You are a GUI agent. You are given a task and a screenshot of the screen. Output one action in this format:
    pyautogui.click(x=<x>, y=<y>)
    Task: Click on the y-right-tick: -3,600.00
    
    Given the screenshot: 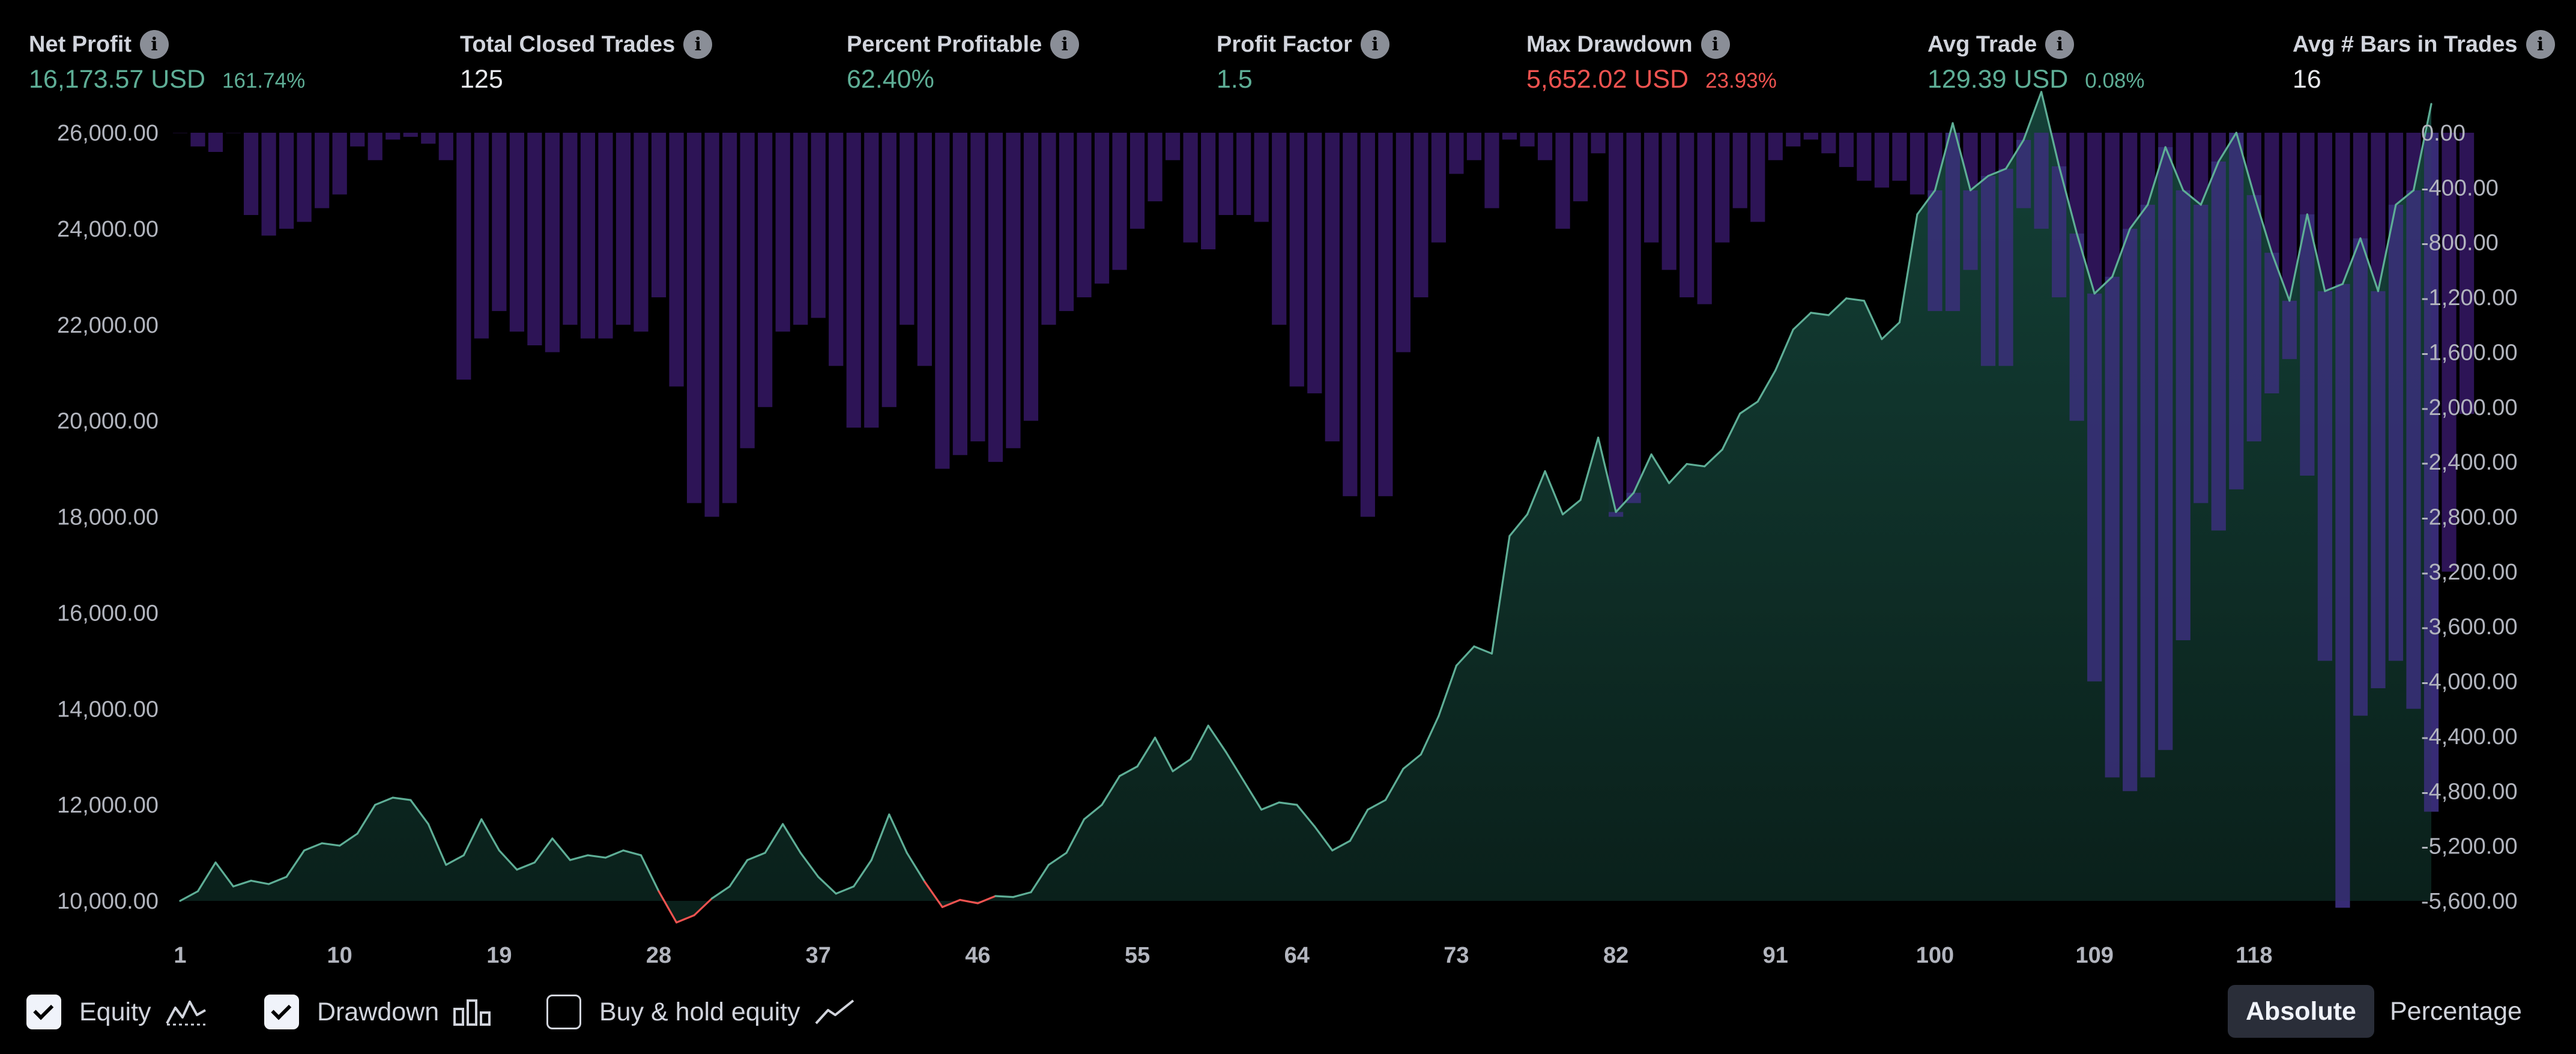 What is the action you would take?
    pyautogui.click(x=2469, y=627)
    